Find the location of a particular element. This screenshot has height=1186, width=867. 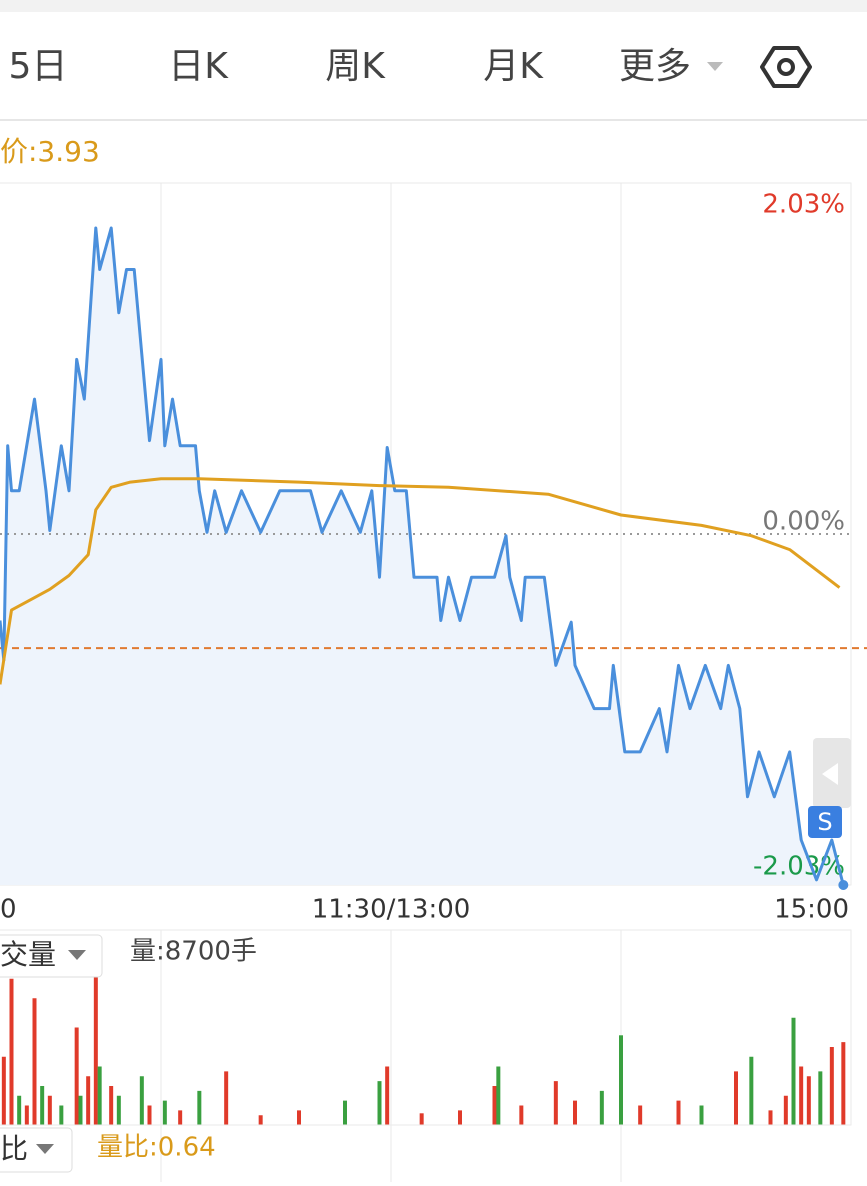

gear-center is located at coordinates (786, 67).